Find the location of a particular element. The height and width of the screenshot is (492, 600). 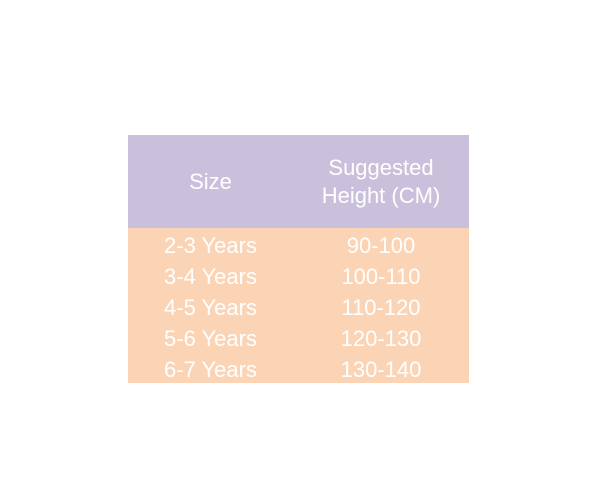

table-header: Size Suggested Height (CM) is located at coordinates (298, 181).